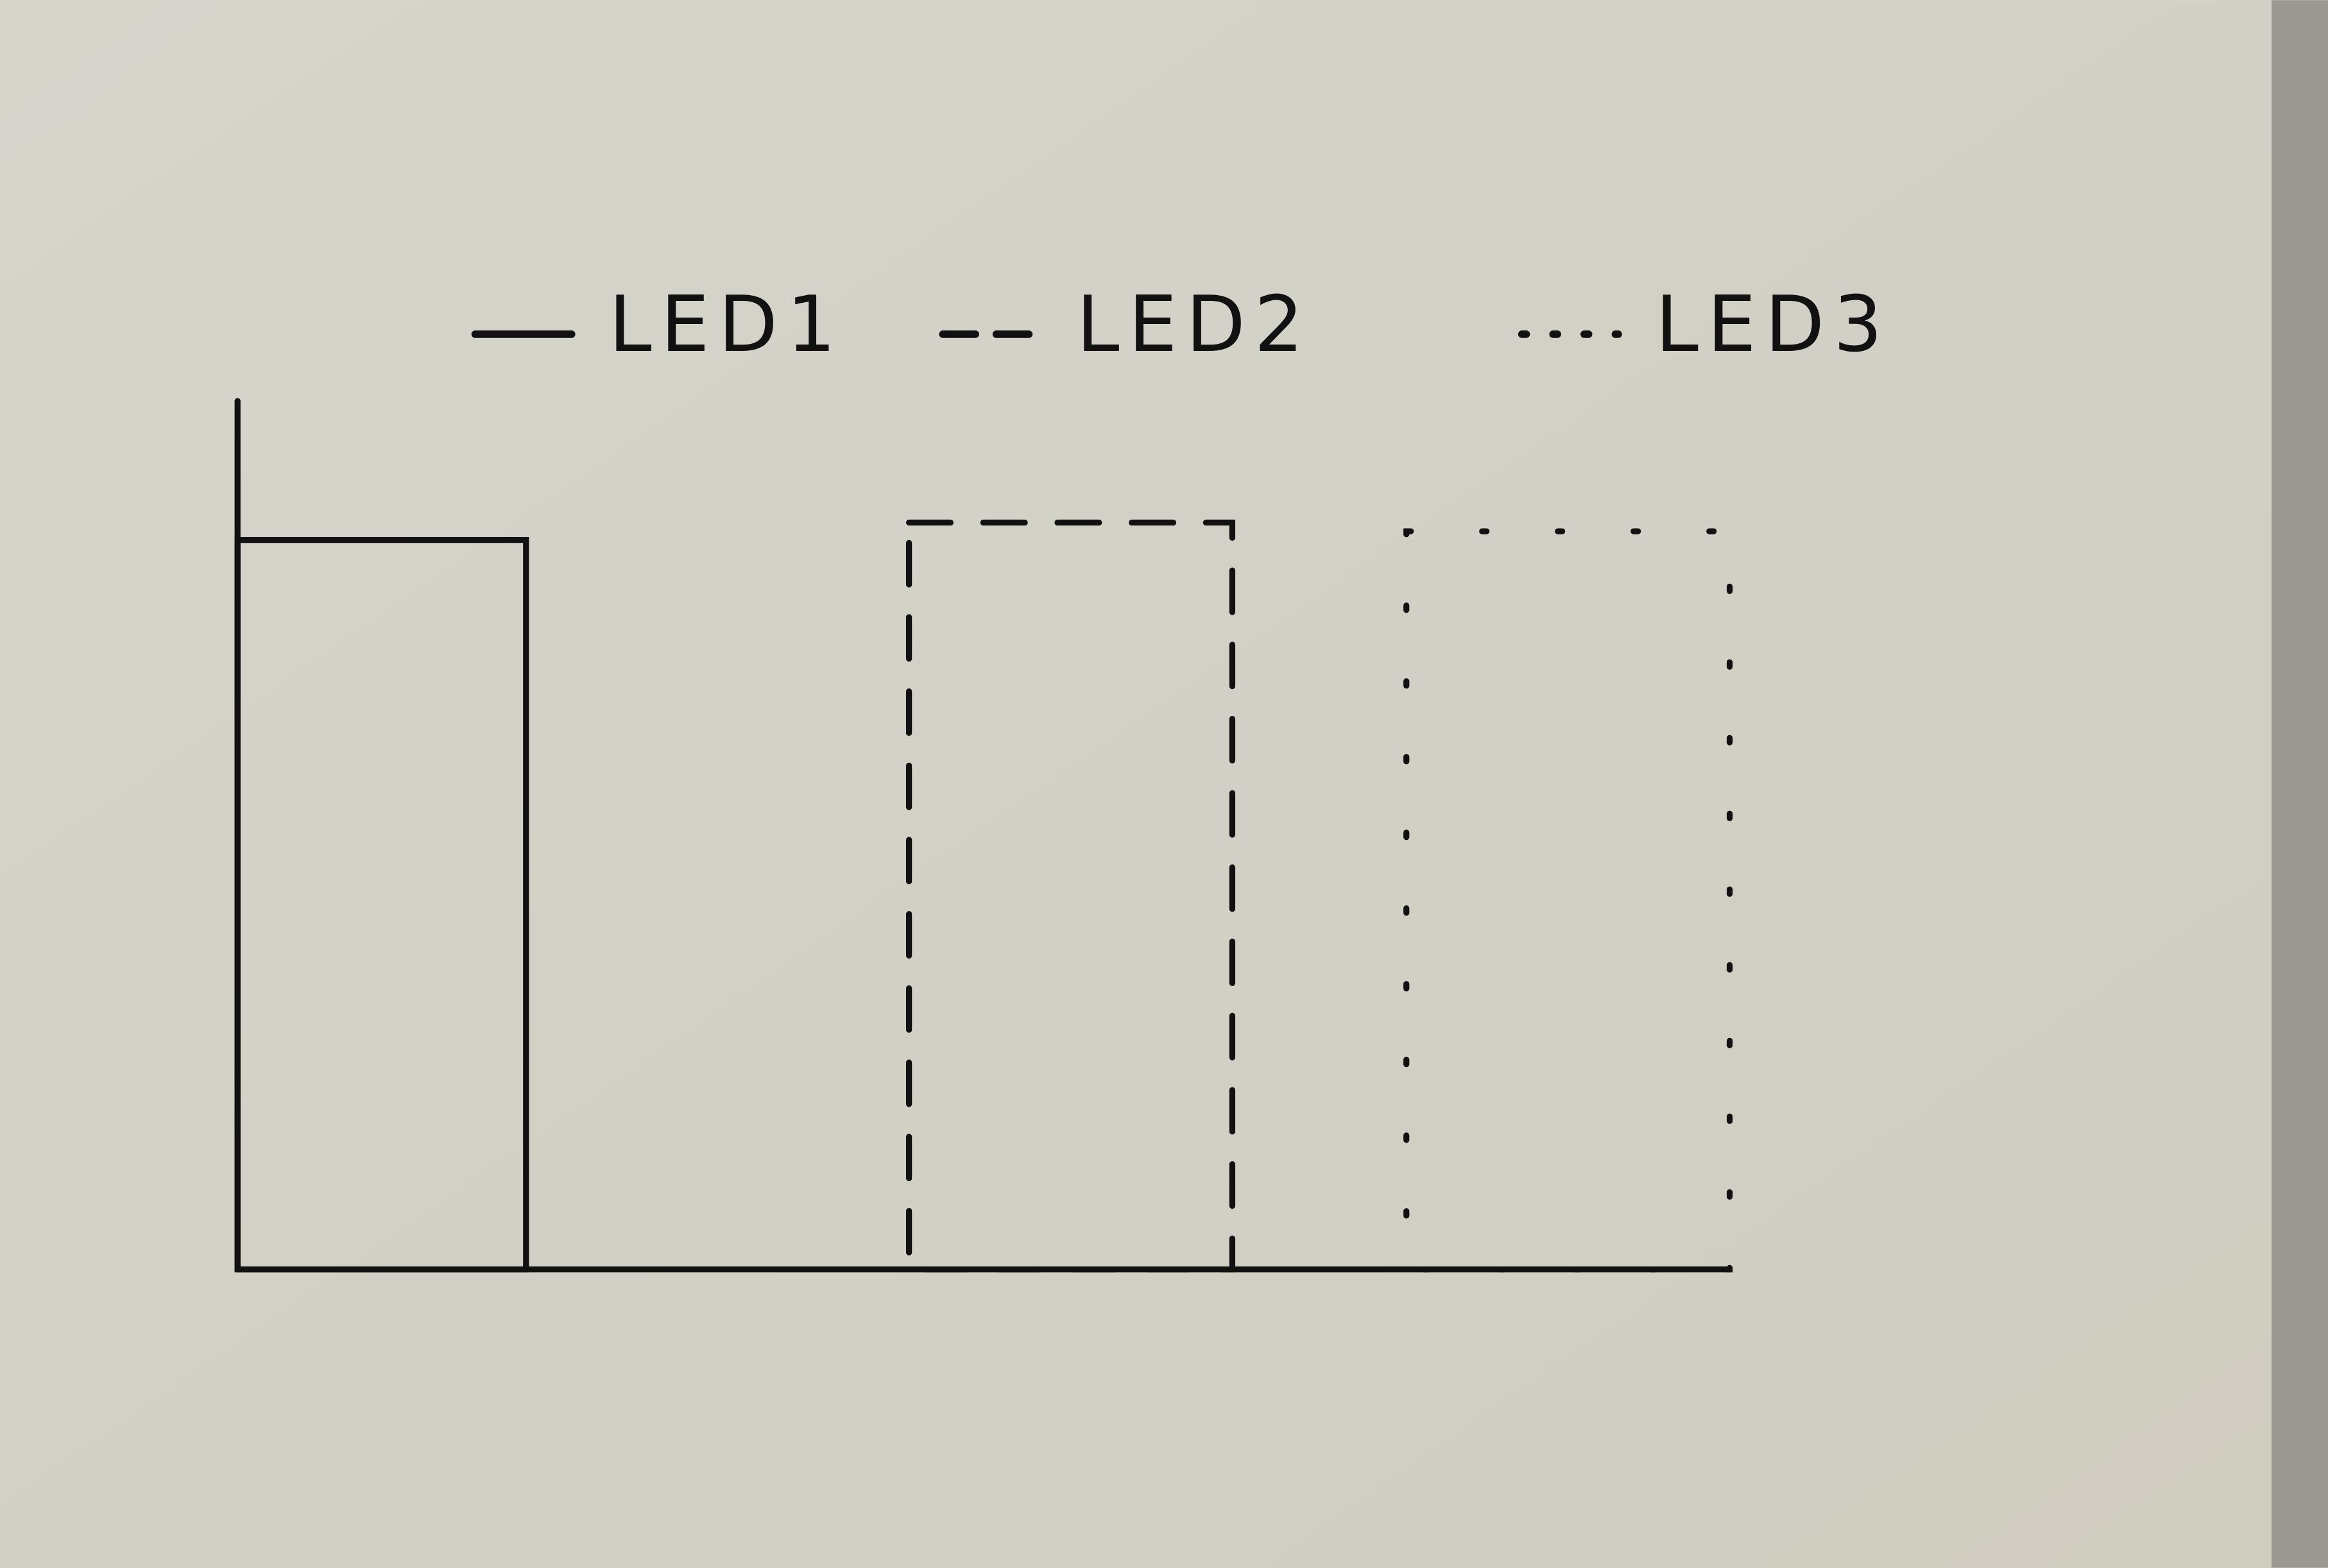  What do you see at coordinates (1194, 325) in the screenshot?
I see `legend-label: LED2` at bounding box center [1194, 325].